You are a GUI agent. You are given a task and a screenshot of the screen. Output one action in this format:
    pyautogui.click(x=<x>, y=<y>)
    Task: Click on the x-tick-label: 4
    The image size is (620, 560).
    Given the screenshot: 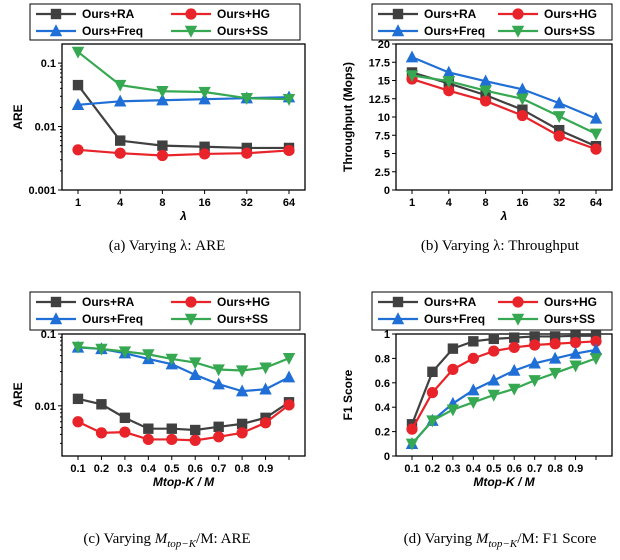 What is the action you would take?
    pyautogui.click(x=449, y=203)
    